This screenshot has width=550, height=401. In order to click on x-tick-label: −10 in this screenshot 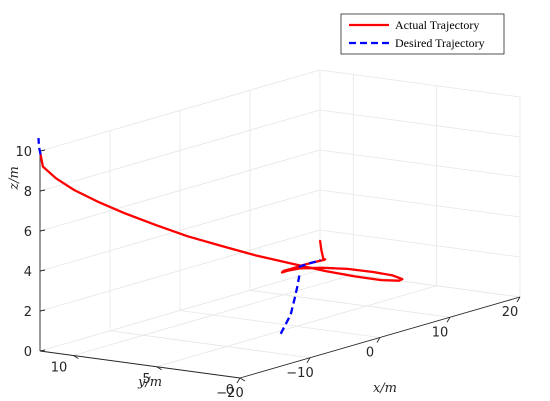, I will do `click(299, 373)`.